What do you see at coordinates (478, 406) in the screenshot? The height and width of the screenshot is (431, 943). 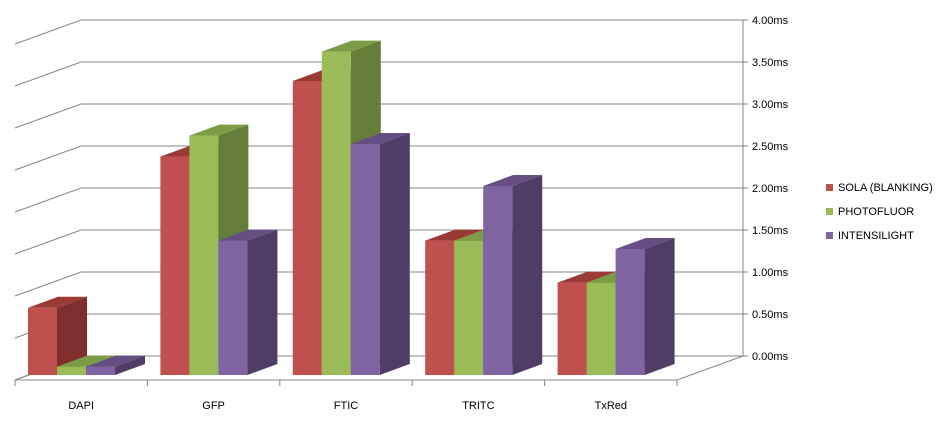 I see `x-axis-category-label: TRITC` at bounding box center [478, 406].